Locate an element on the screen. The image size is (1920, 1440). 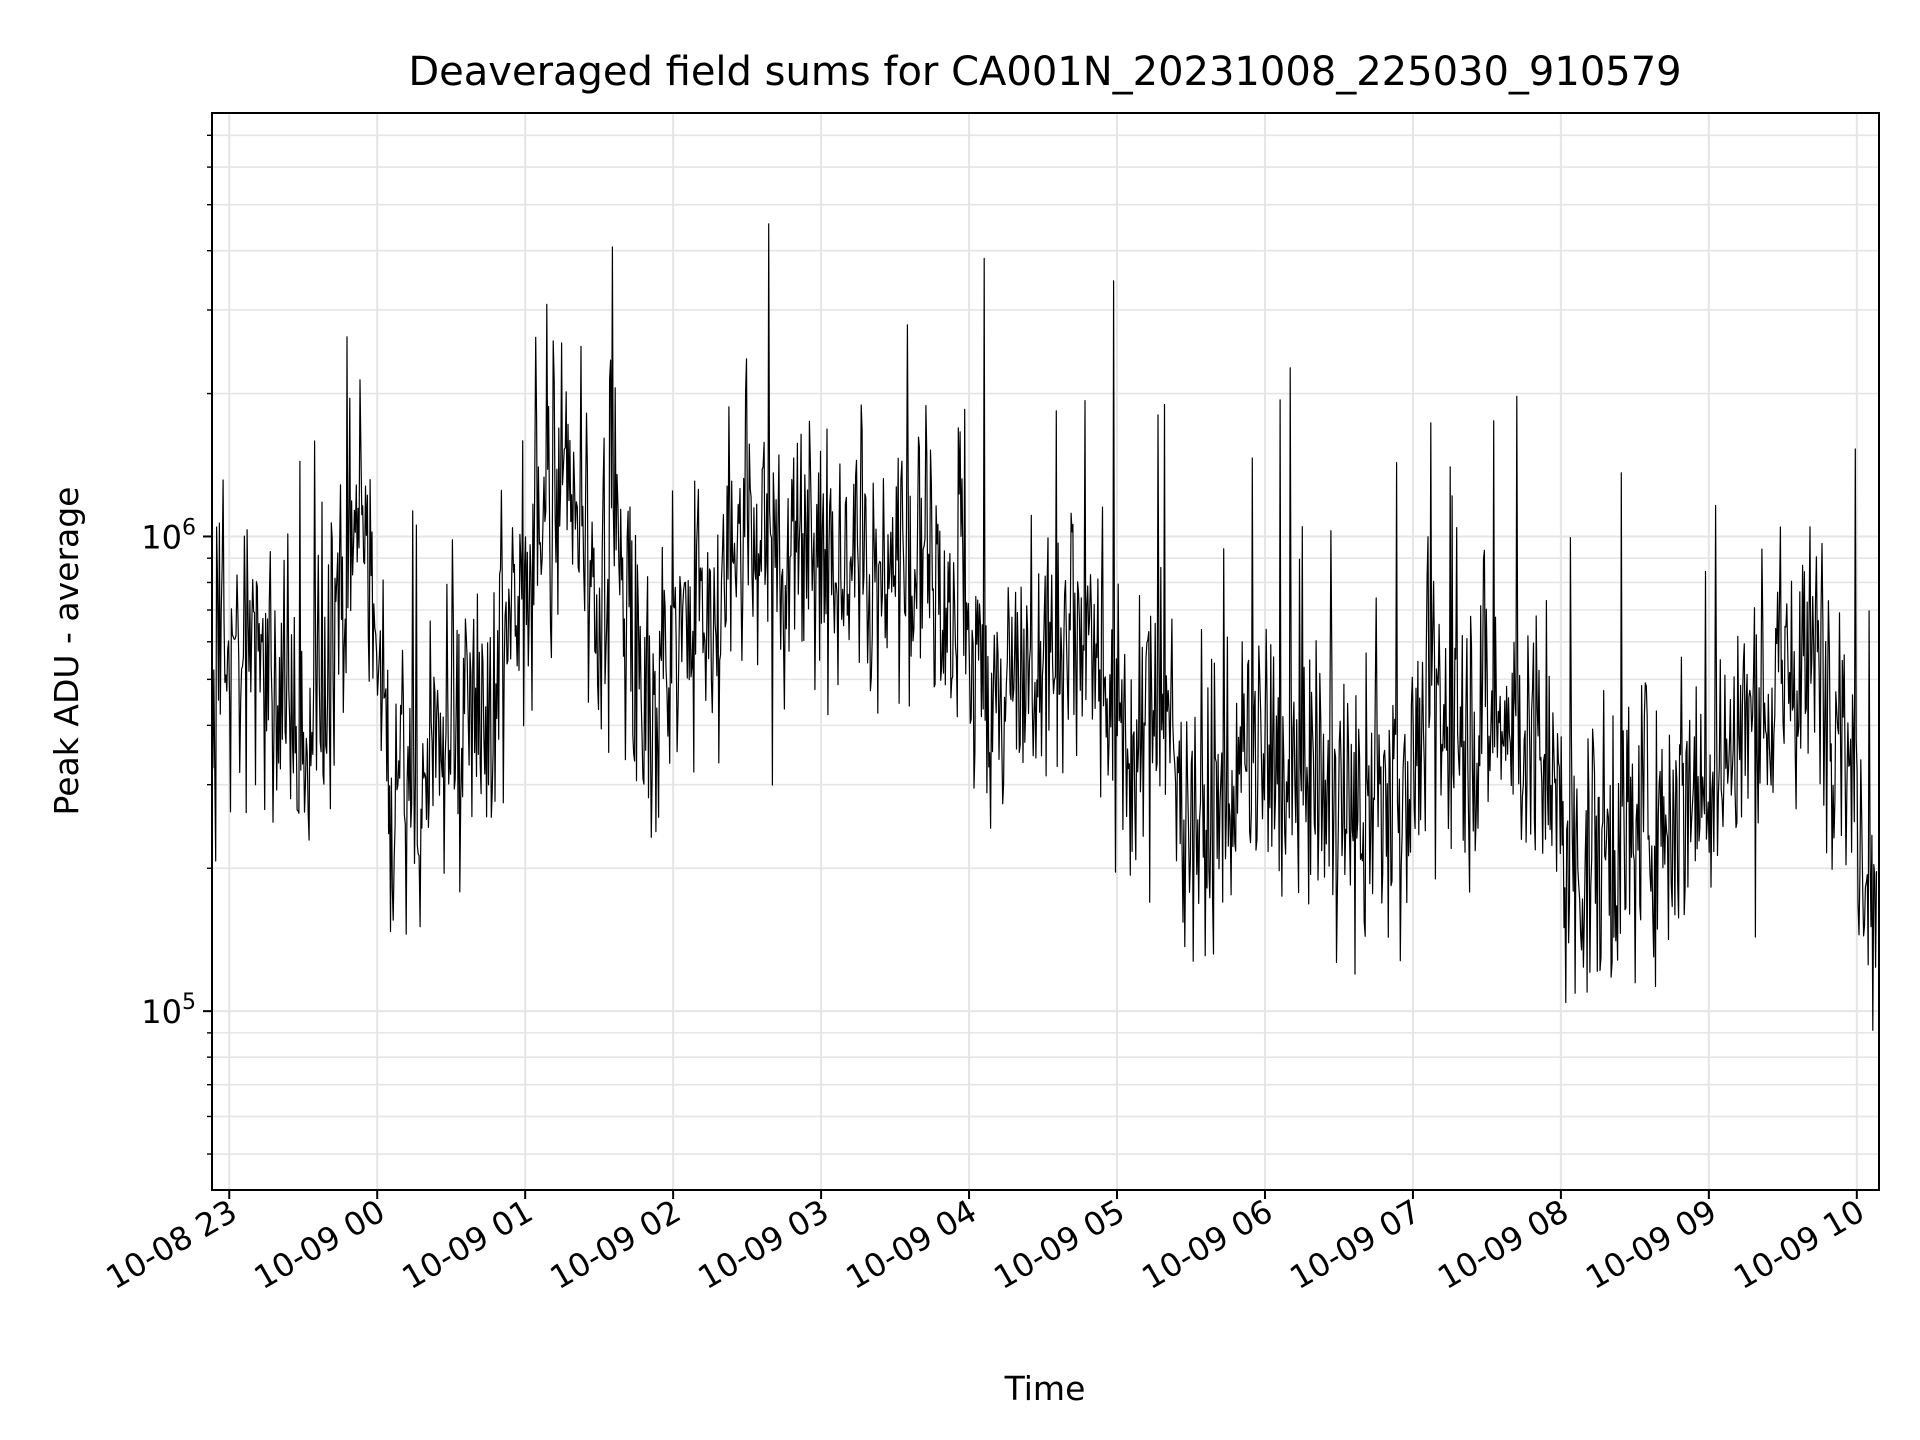
y-tick-label: 105 is located at coordinates (168, 1010).